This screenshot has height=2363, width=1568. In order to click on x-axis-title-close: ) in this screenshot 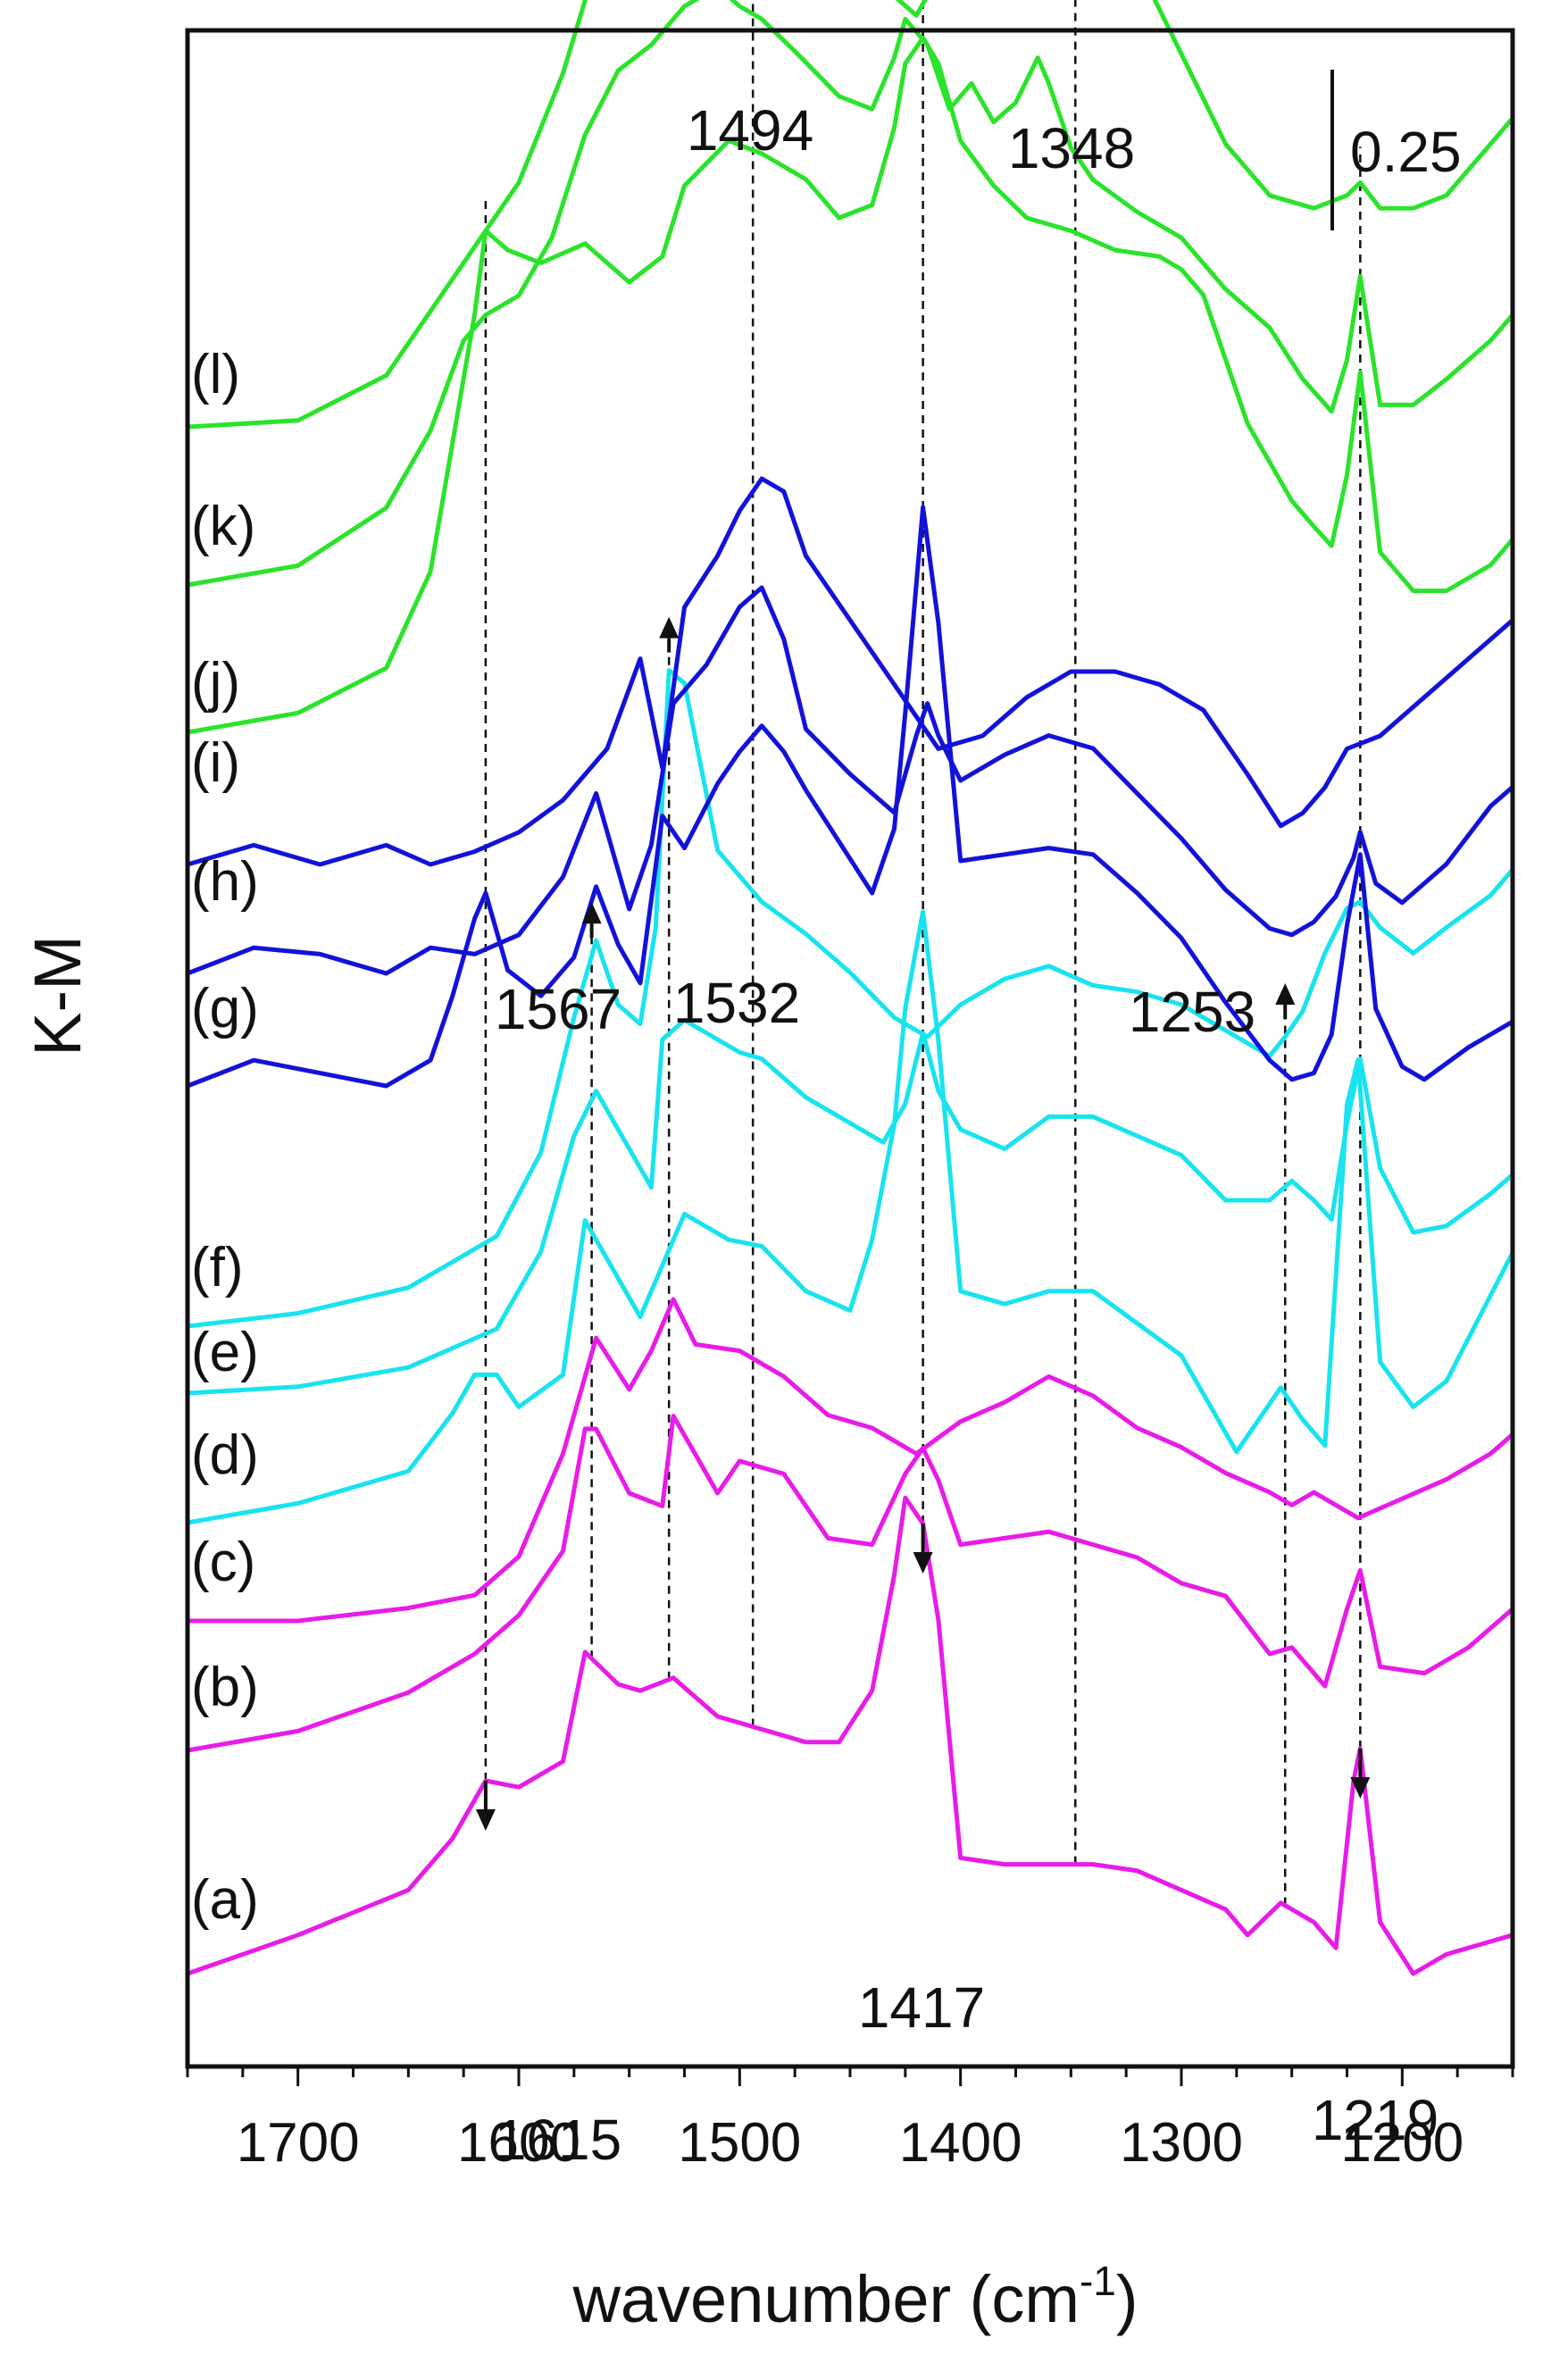, I will do `click(1127, 2299)`.